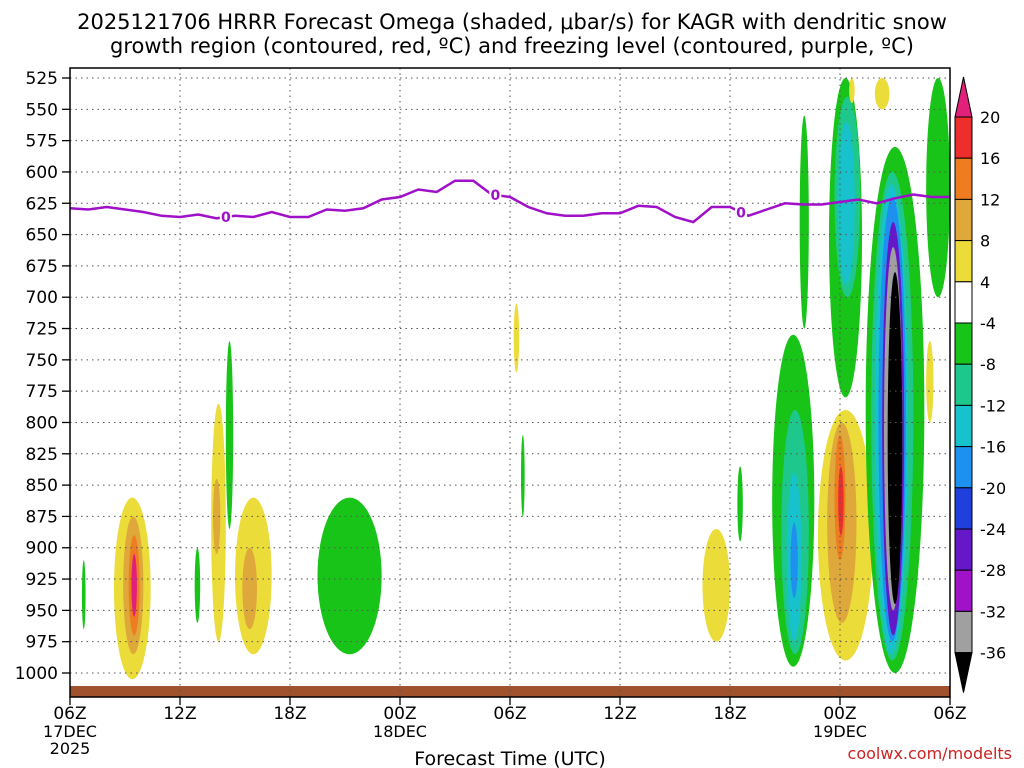  I want to click on pressure-tick-label: 925, so click(42, 580).